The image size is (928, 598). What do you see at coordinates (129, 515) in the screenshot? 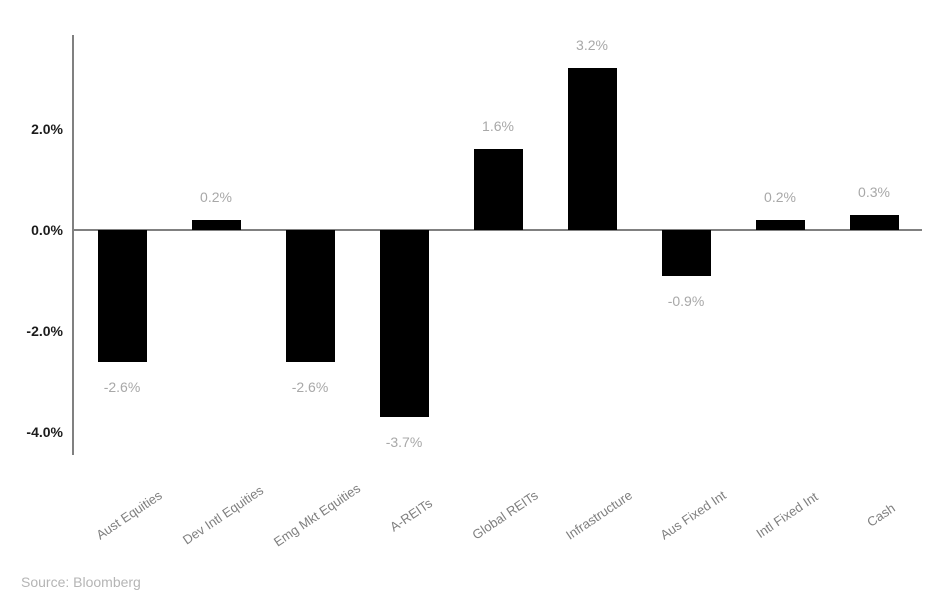
I see `category-label-aust-equities: Aust Equities` at bounding box center [129, 515].